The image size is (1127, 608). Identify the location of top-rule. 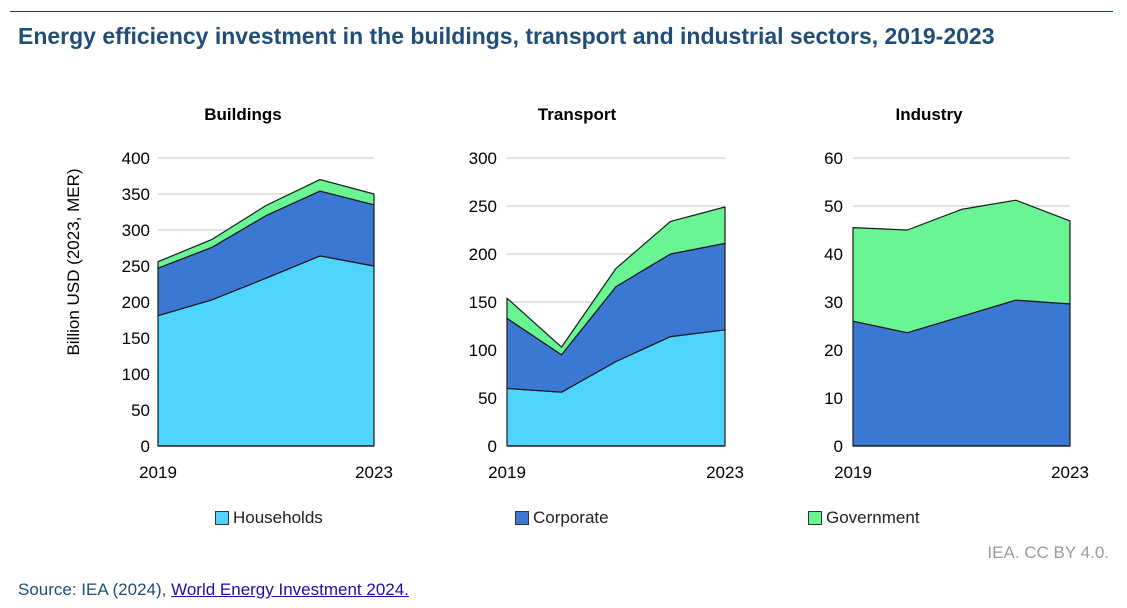
(561, 11).